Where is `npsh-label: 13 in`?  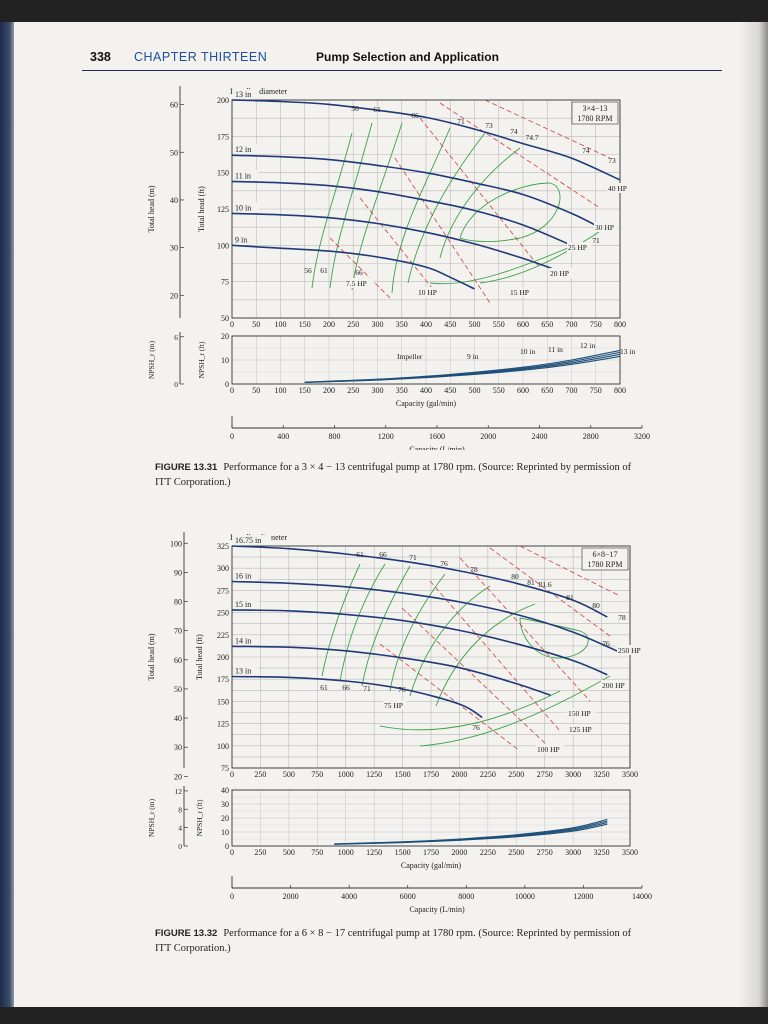 npsh-label: 13 in is located at coordinates (627, 351).